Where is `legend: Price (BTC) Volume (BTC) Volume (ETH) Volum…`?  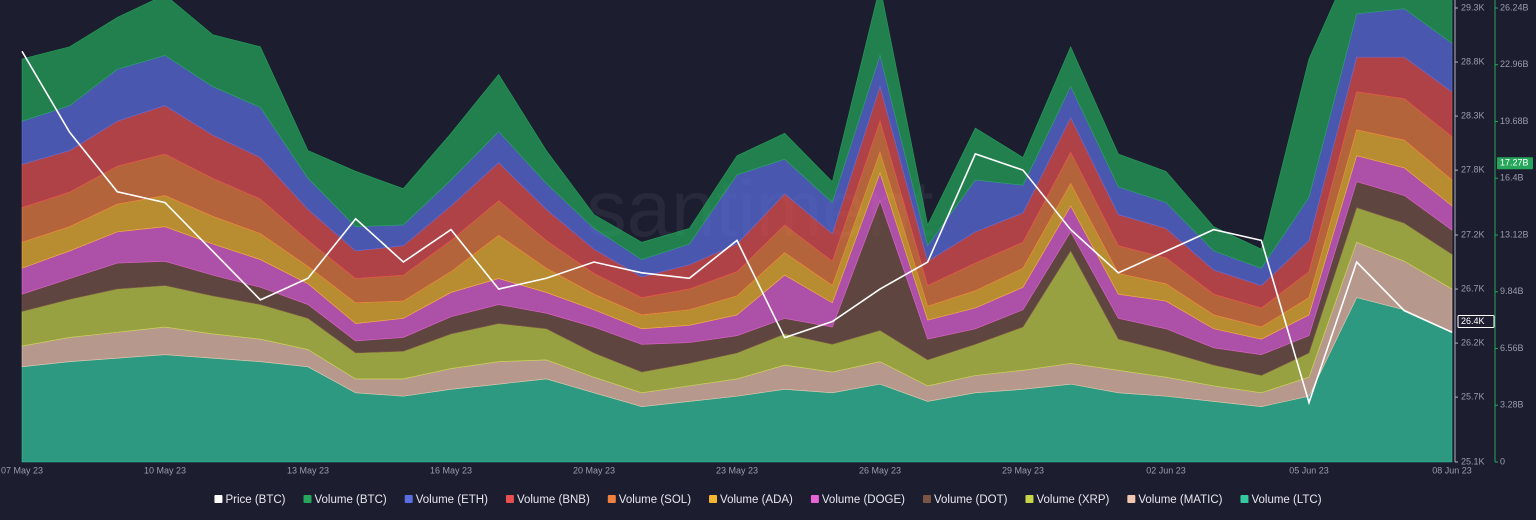
legend: Price (BTC) Volume (BTC) Volume (ETH) Volum… is located at coordinates (768, 500).